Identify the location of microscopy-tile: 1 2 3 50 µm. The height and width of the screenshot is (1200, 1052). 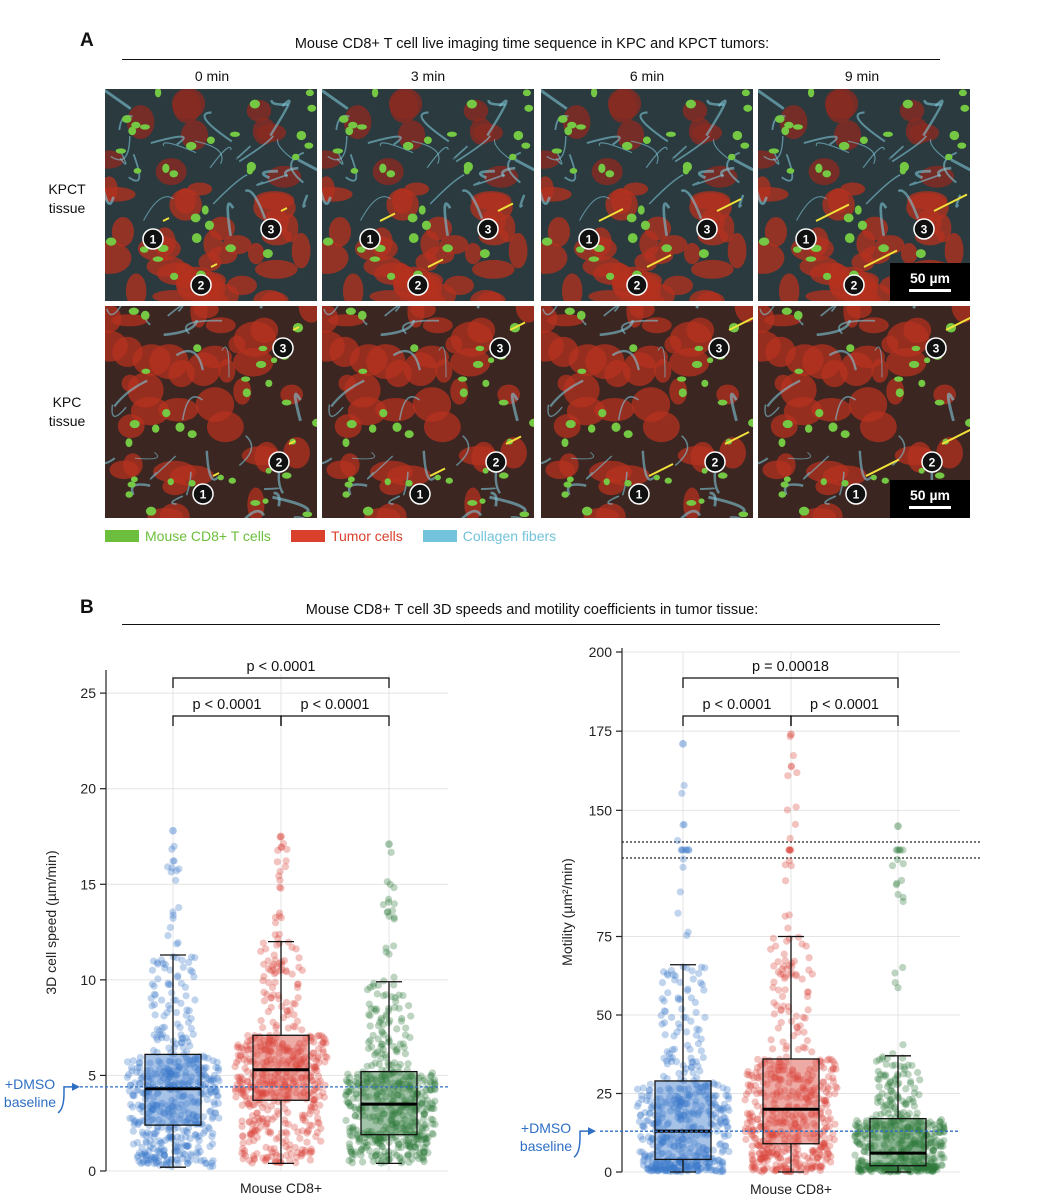
(864, 195).